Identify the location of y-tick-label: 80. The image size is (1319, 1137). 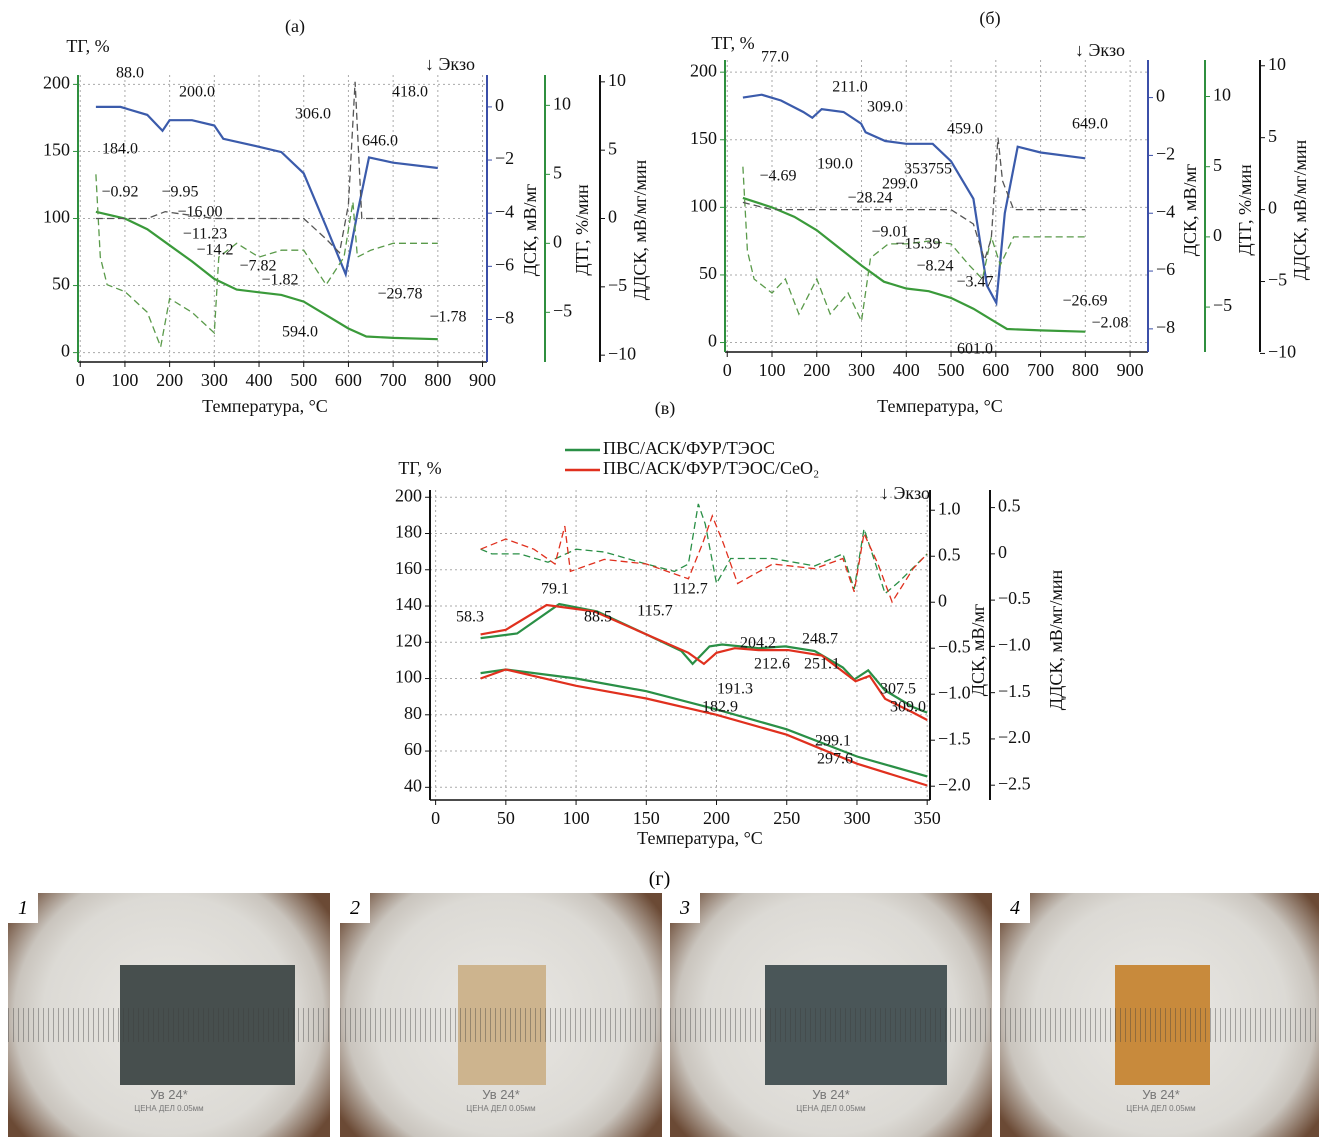
(413, 713).